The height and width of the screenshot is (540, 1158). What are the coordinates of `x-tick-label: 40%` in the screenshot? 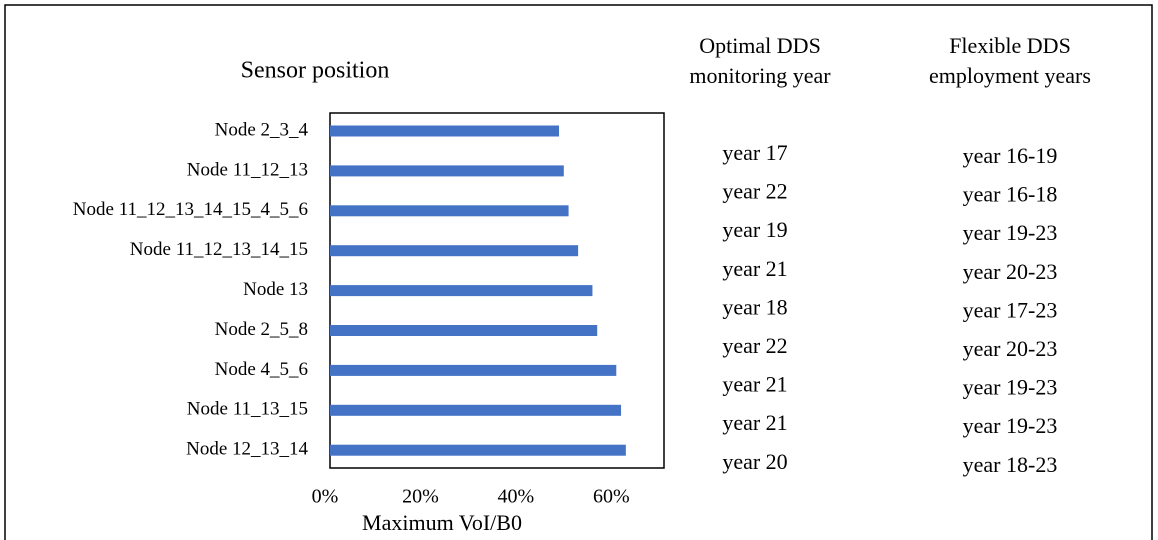 It's located at (516, 497).